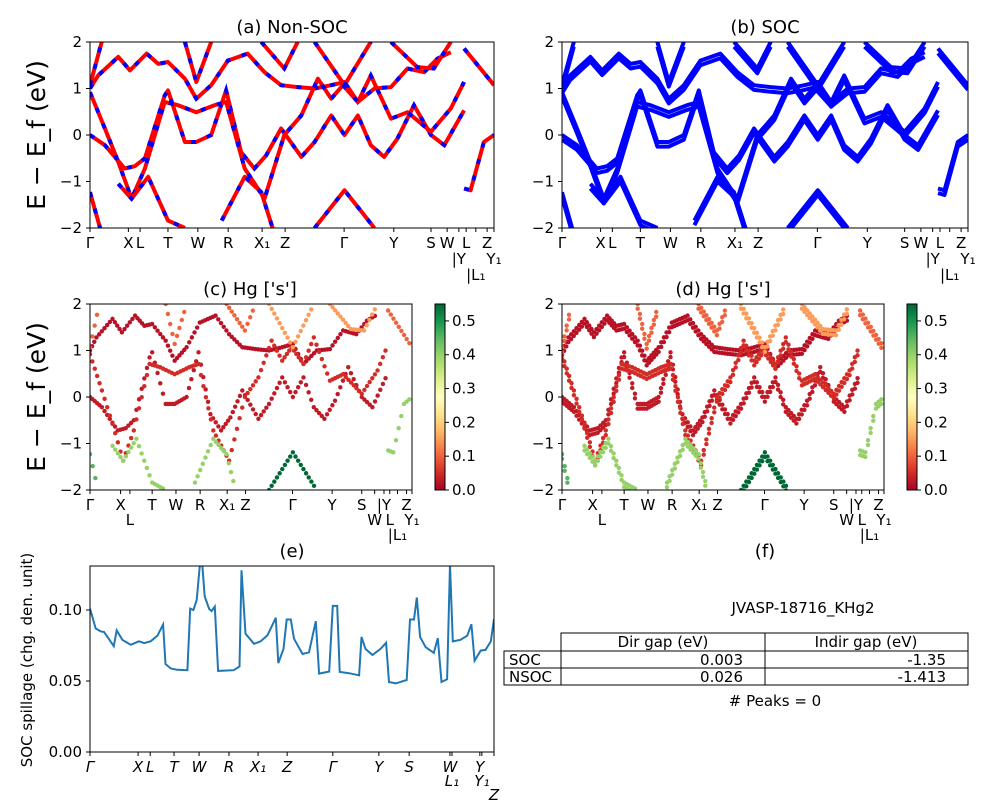 The image size is (1000, 804). I want to click on panel-a-ylabel: E − E_f (eV), so click(36, 135).